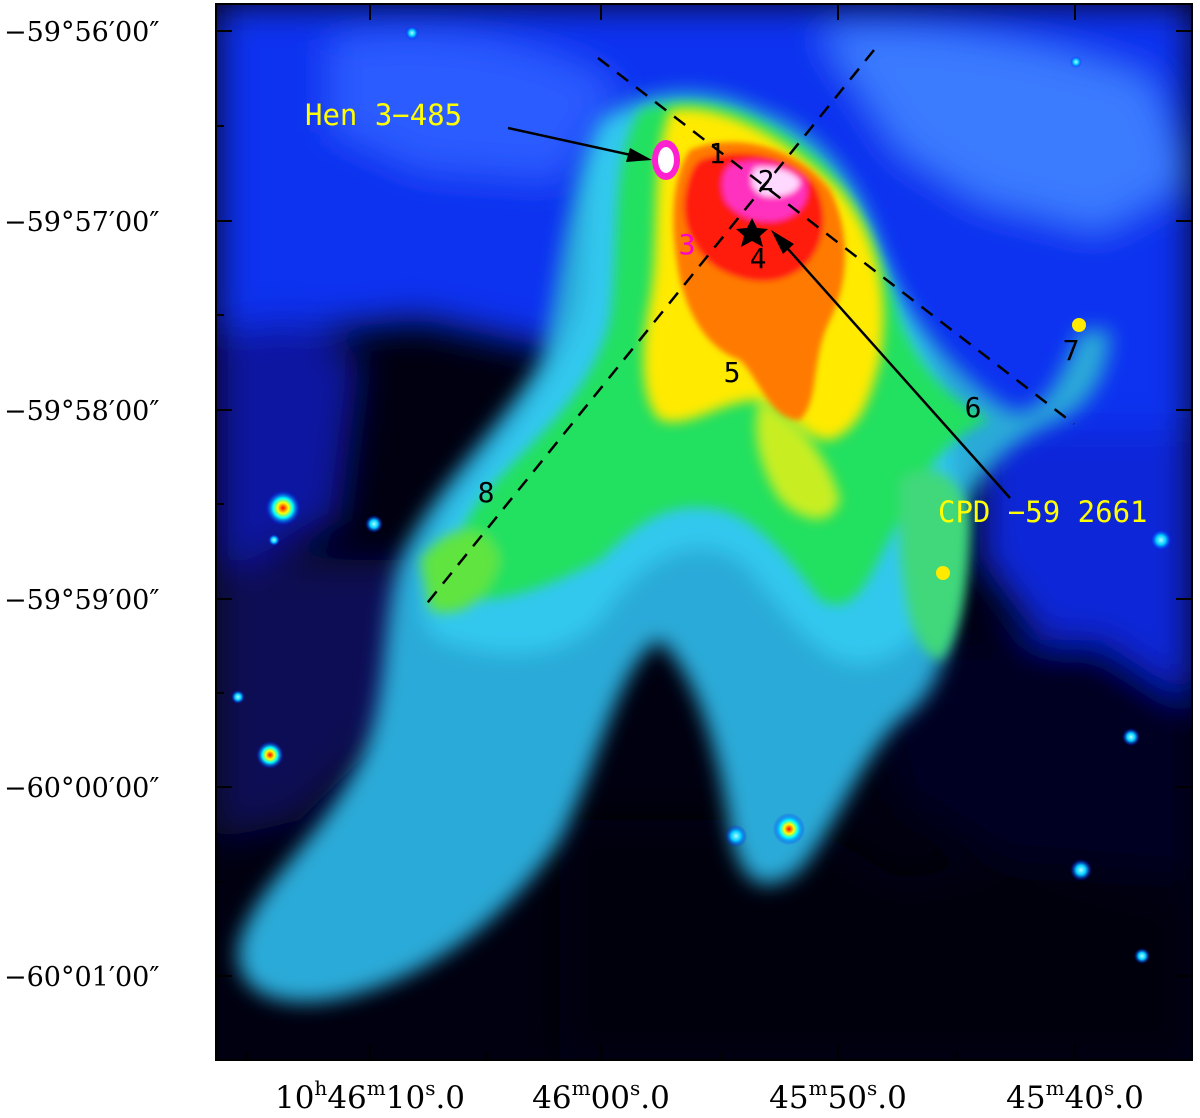  What do you see at coordinates (891, 364) in the screenshot?
I see `cpd-arrow` at bounding box center [891, 364].